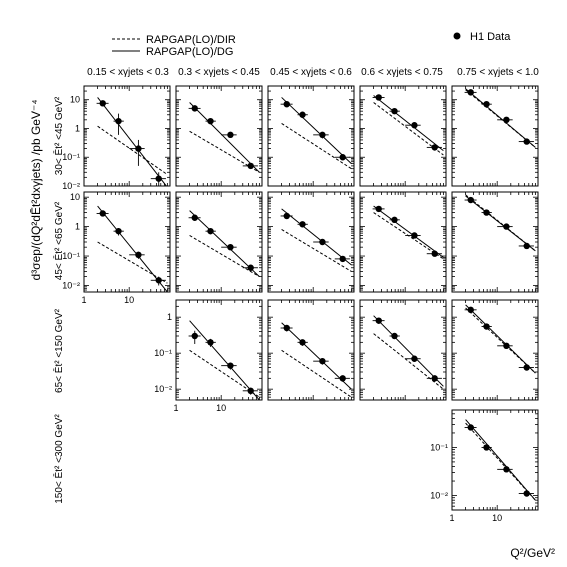 The image size is (567, 567). I want to click on column-header: 0.3 < xγjets < 0.45, so click(219, 72).